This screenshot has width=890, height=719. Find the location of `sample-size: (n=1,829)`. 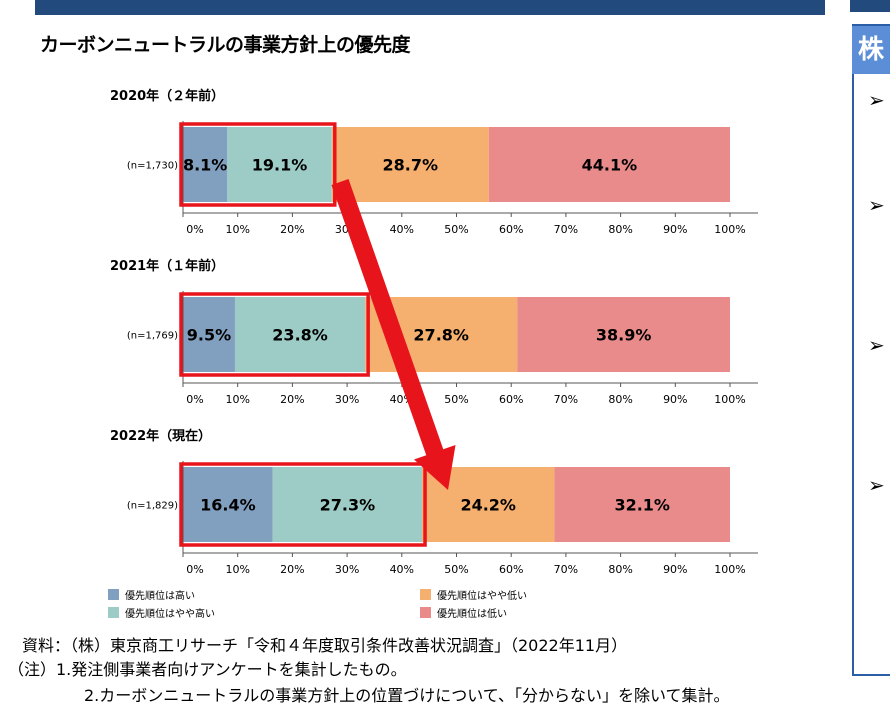

sample-size: (n=1,829) is located at coordinates (152, 506).